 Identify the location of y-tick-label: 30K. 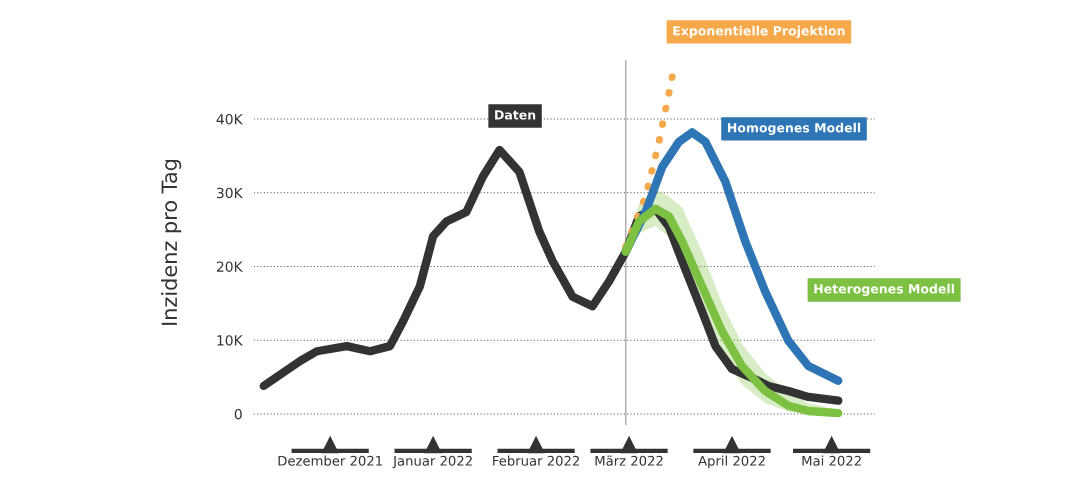
(229, 193).